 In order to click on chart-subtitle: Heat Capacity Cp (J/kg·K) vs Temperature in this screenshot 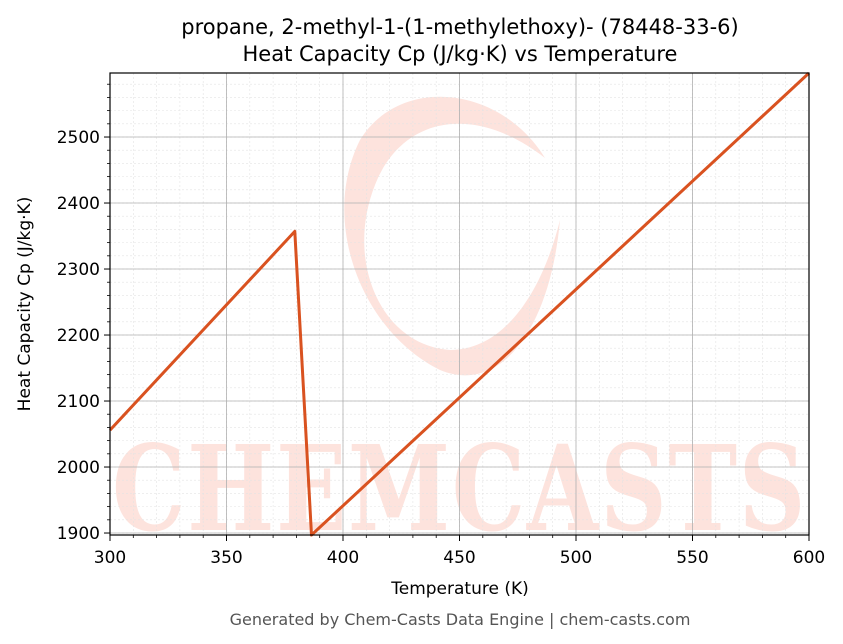, I will do `click(460, 54)`.